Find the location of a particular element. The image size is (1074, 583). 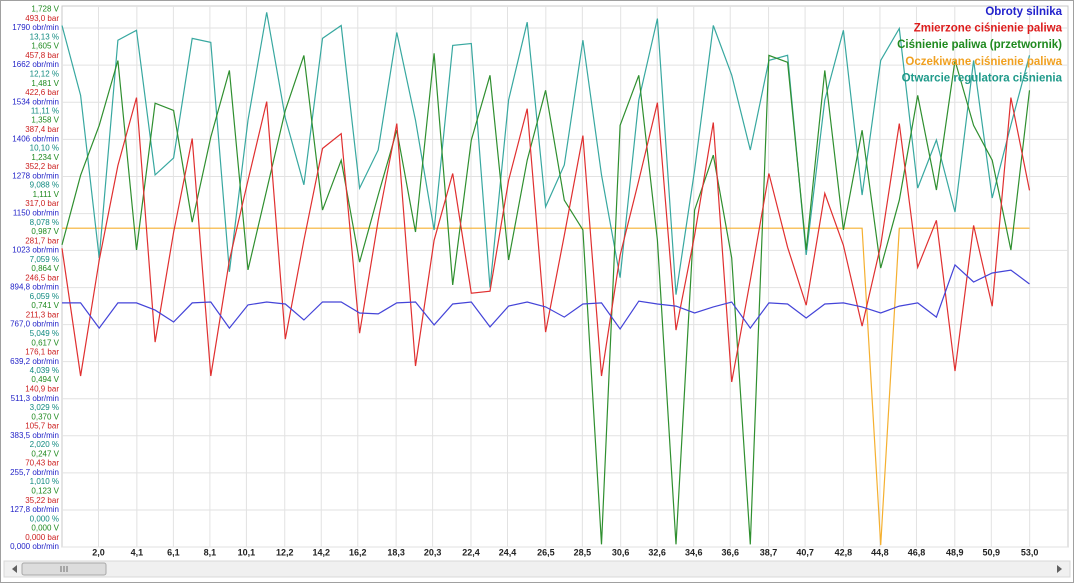

y-tick-label: 457,8 bar is located at coordinates (42, 55).